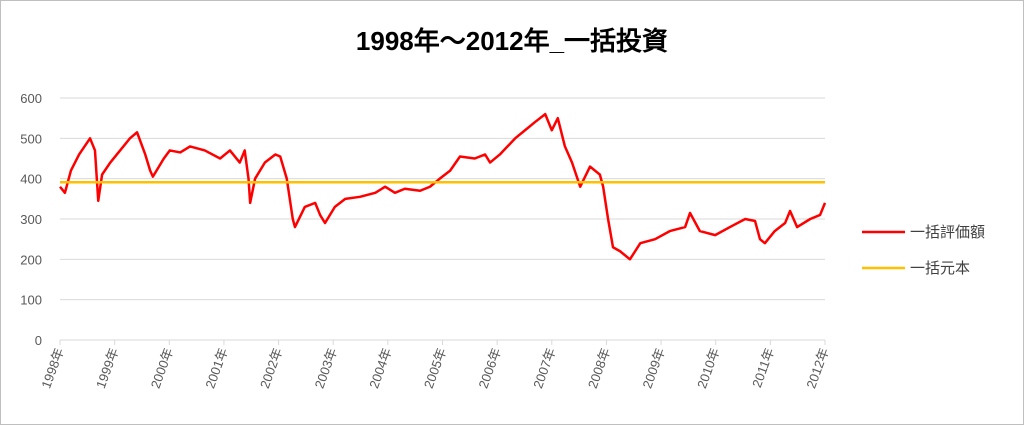 The height and width of the screenshot is (425, 1024). What do you see at coordinates (31, 219) in the screenshot?
I see `y-tick-label: 300` at bounding box center [31, 219].